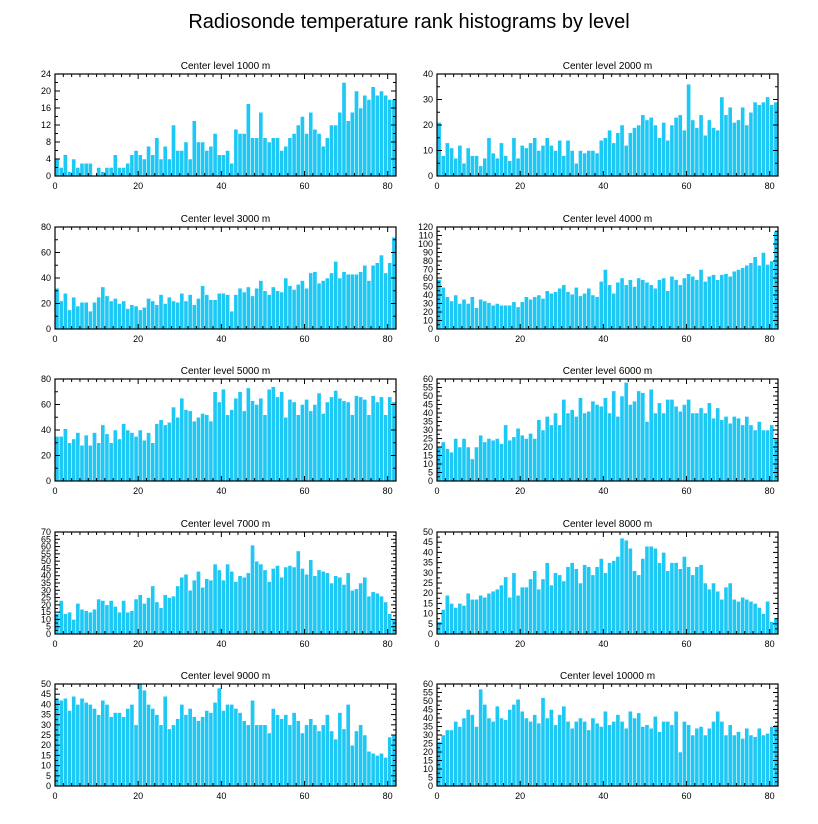 The height and width of the screenshot is (824, 818). What do you see at coordinates (608, 219) in the screenshot?
I see `panel-title: Center level 4000 m` at bounding box center [608, 219].